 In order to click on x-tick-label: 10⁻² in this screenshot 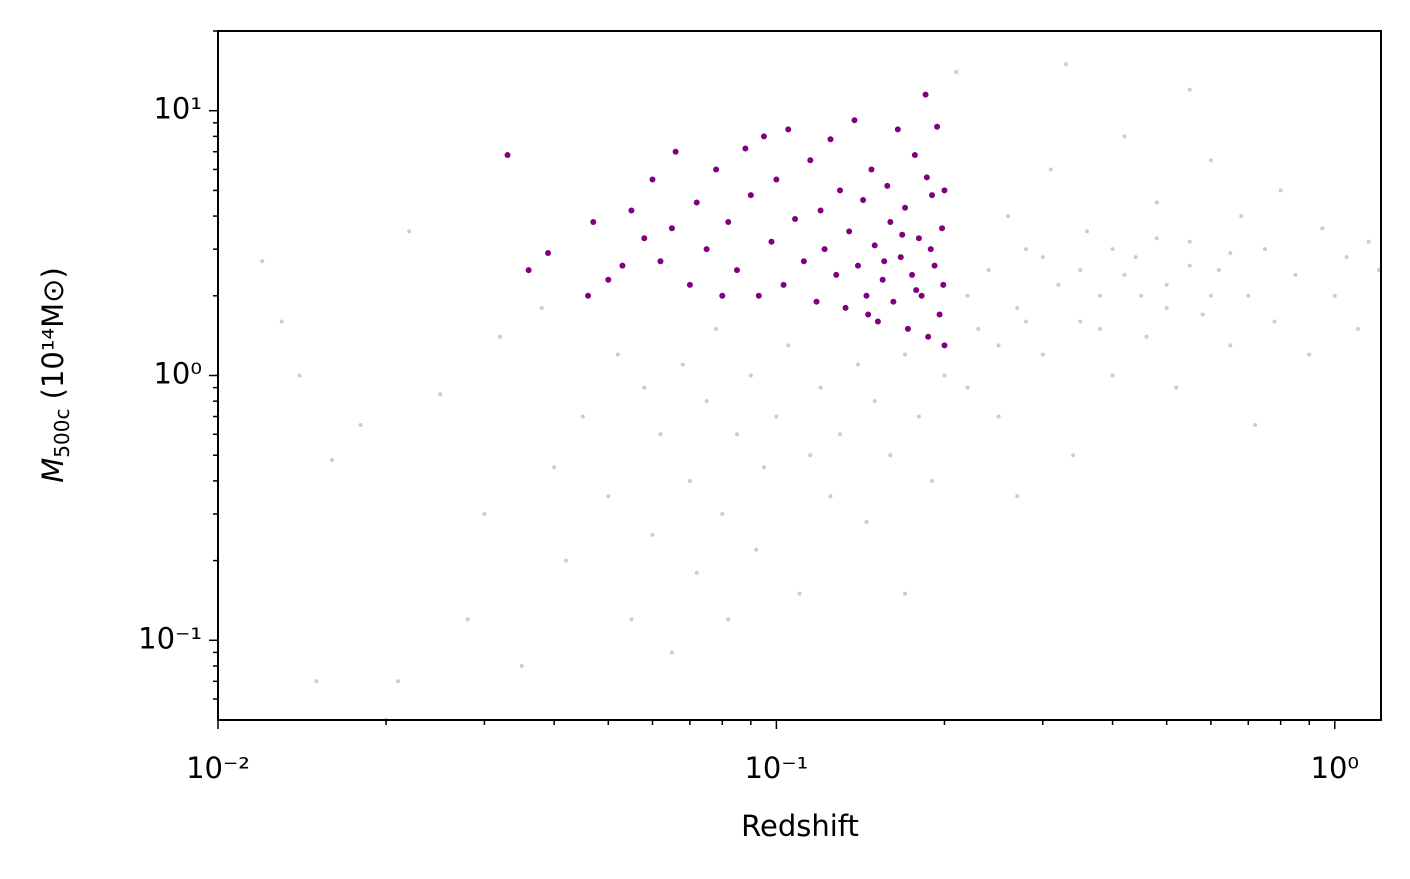, I will do `click(218, 768)`.